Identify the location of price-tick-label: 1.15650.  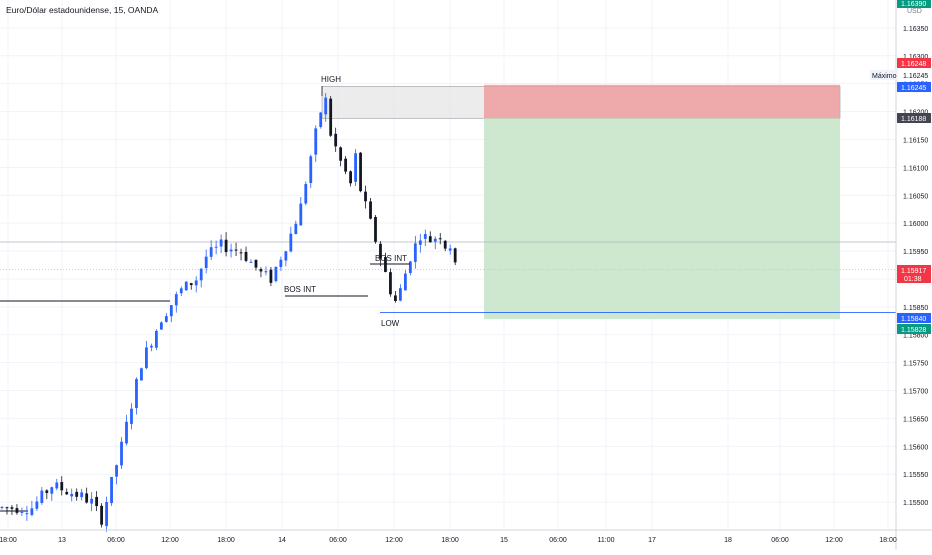
(915, 419).